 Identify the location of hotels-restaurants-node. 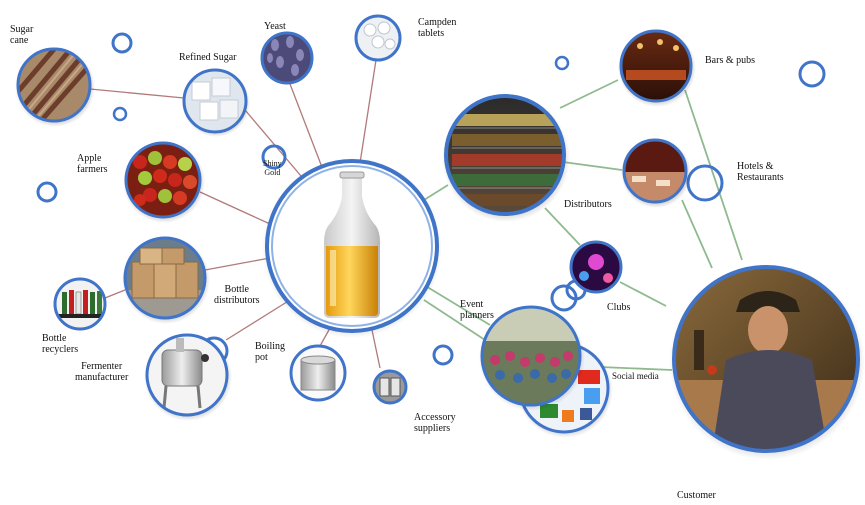
(656, 173).